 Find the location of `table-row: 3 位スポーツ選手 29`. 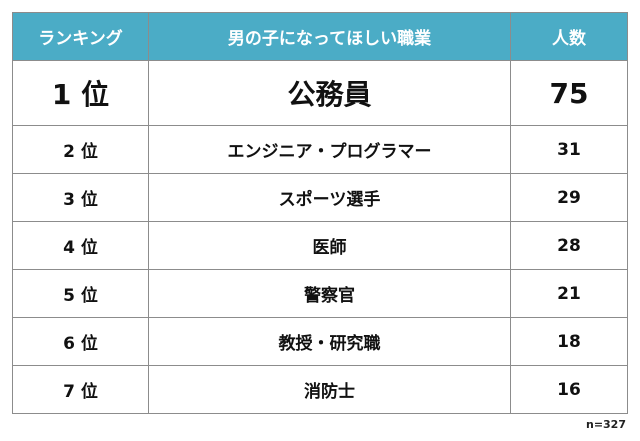

table-row: 3 位スポーツ選手 29 is located at coordinates (320, 197).